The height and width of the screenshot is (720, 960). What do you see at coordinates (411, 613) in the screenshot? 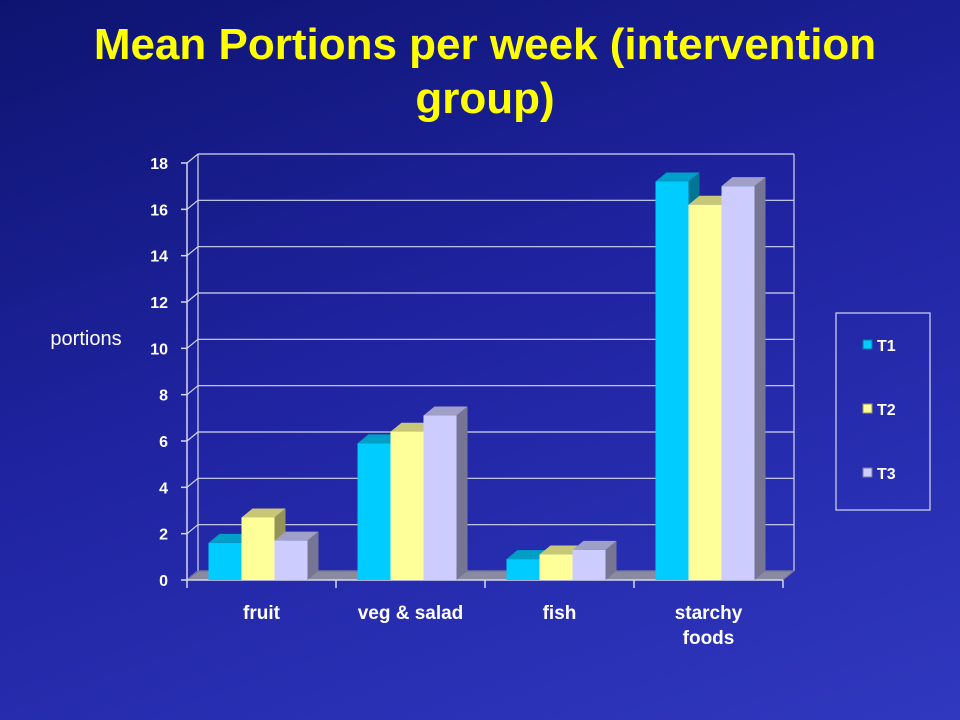
I see `x-tick-label: veg & salad` at bounding box center [411, 613].